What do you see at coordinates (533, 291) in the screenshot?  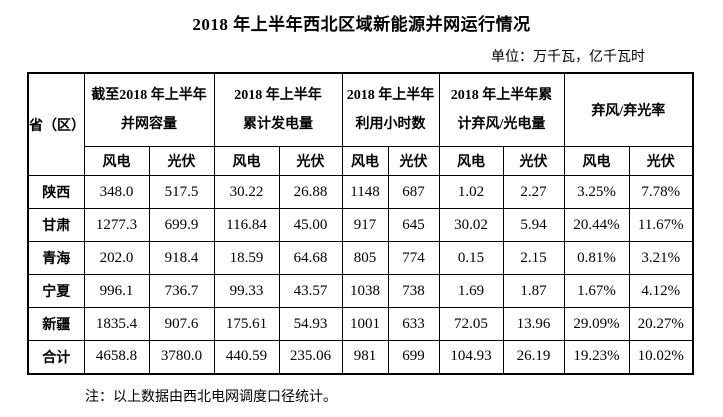 I see `cell-value: 1.87` at bounding box center [533, 291].